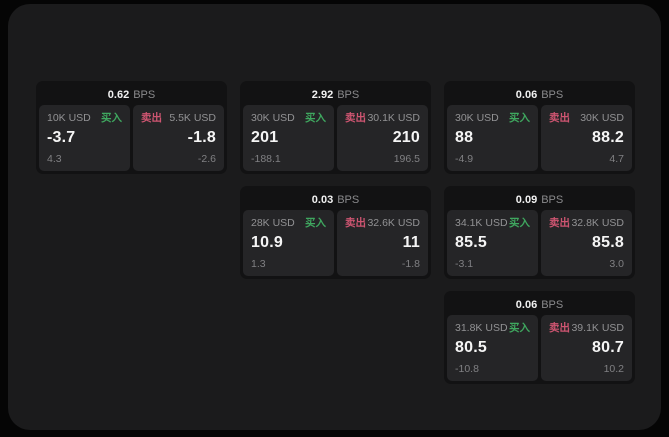 The width and height of the screenshot is (669, 437). Describe the element at coordinates (586, 348) in the screenshot. I see `sell-tile: 卖出 39.1K USD 80.7 10.2` at that location.